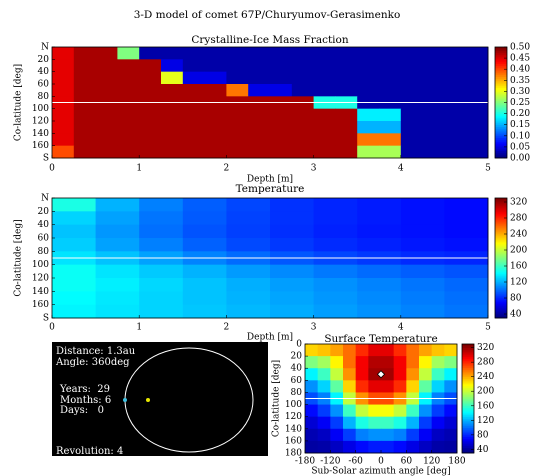 The image size is (535, 476). Describe the element at coordinates (227, 328) in the screenshot. I see `x-tick-label: 2` at that location.